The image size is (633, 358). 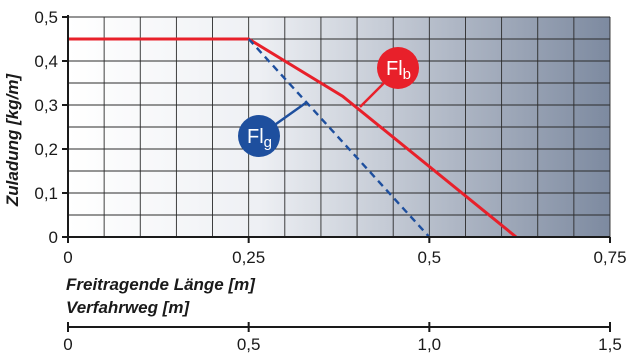 I want to click on y-tick-label: 0, so click(x=53, y=237).